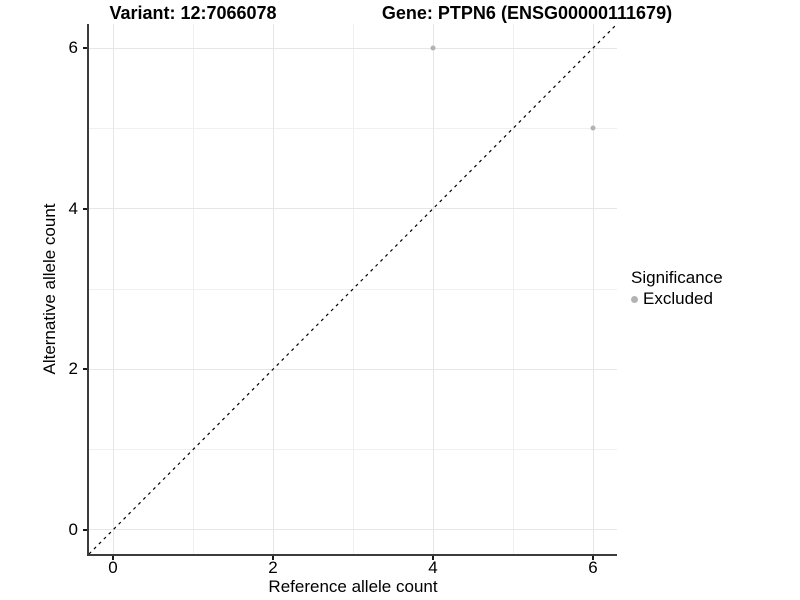  Describe the element at coordinates (677, 277) in the screenshot. I see `legend-title: Significance` at that location.